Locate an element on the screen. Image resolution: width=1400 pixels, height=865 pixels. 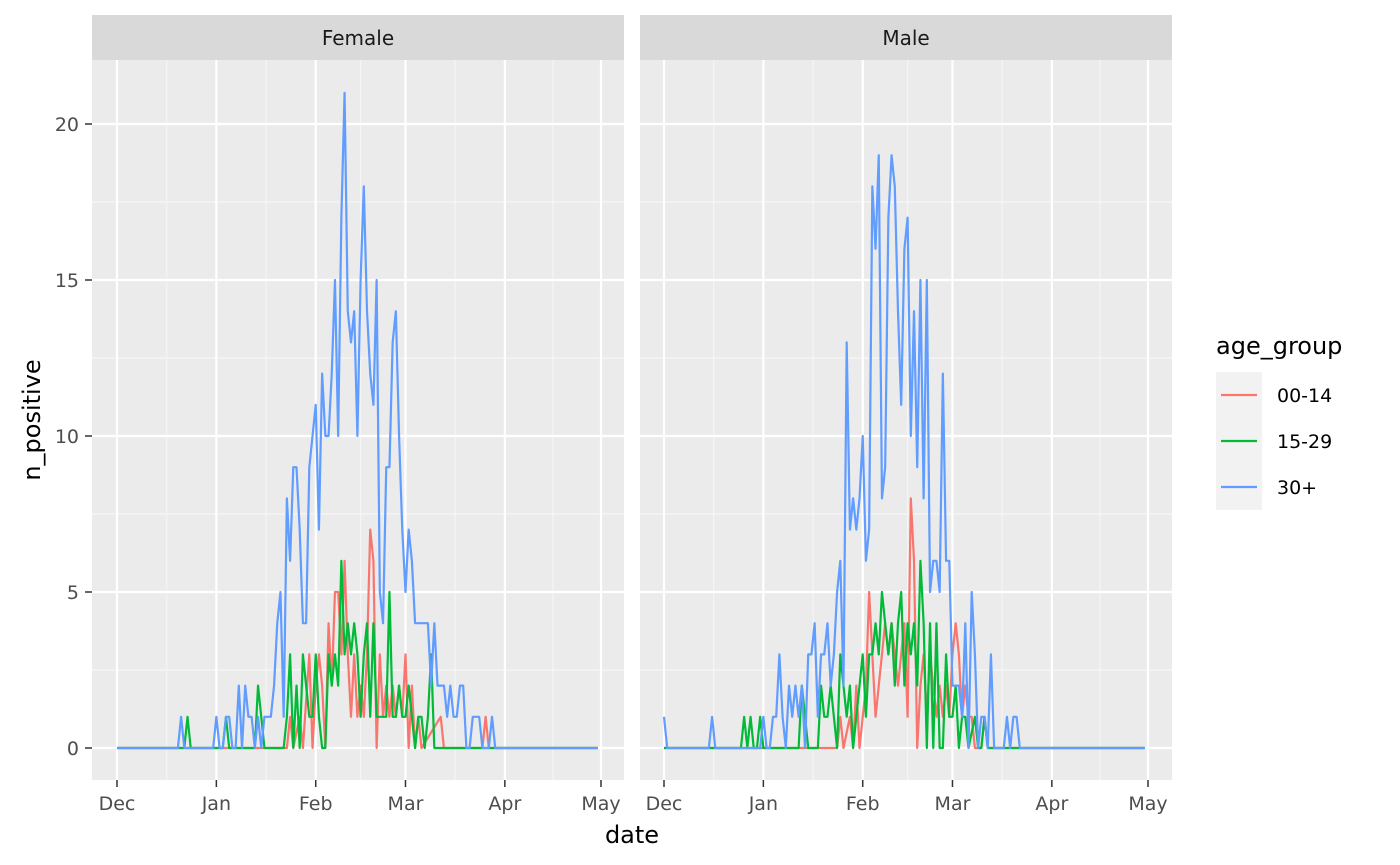
strip-male-background is located at coordinates (906, 37).